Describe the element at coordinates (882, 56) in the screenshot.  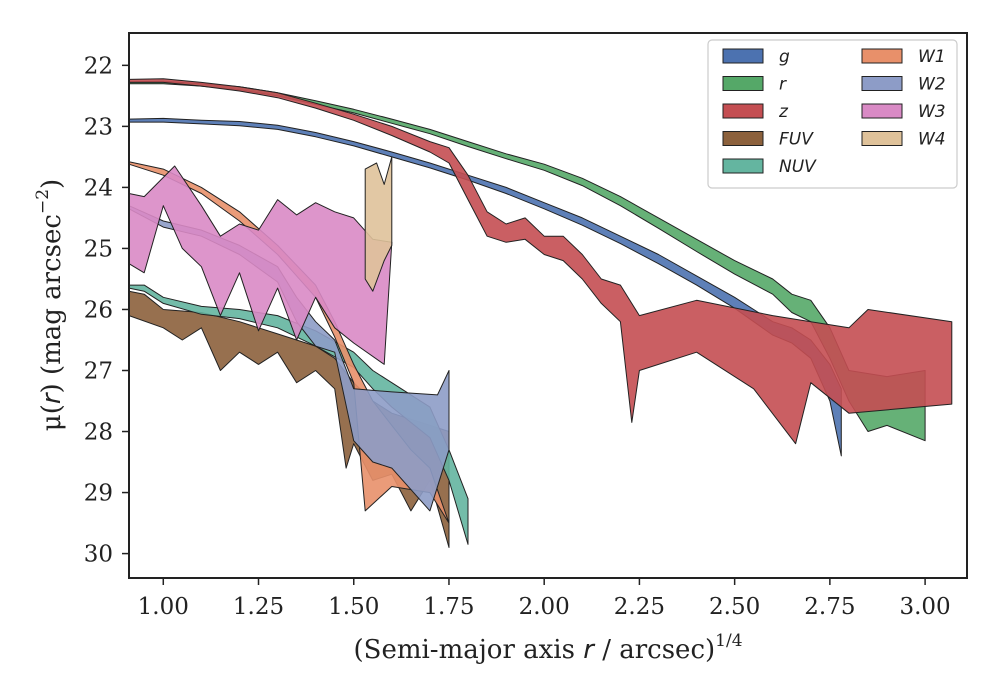
I see `legend-swatch-w1` at that location.